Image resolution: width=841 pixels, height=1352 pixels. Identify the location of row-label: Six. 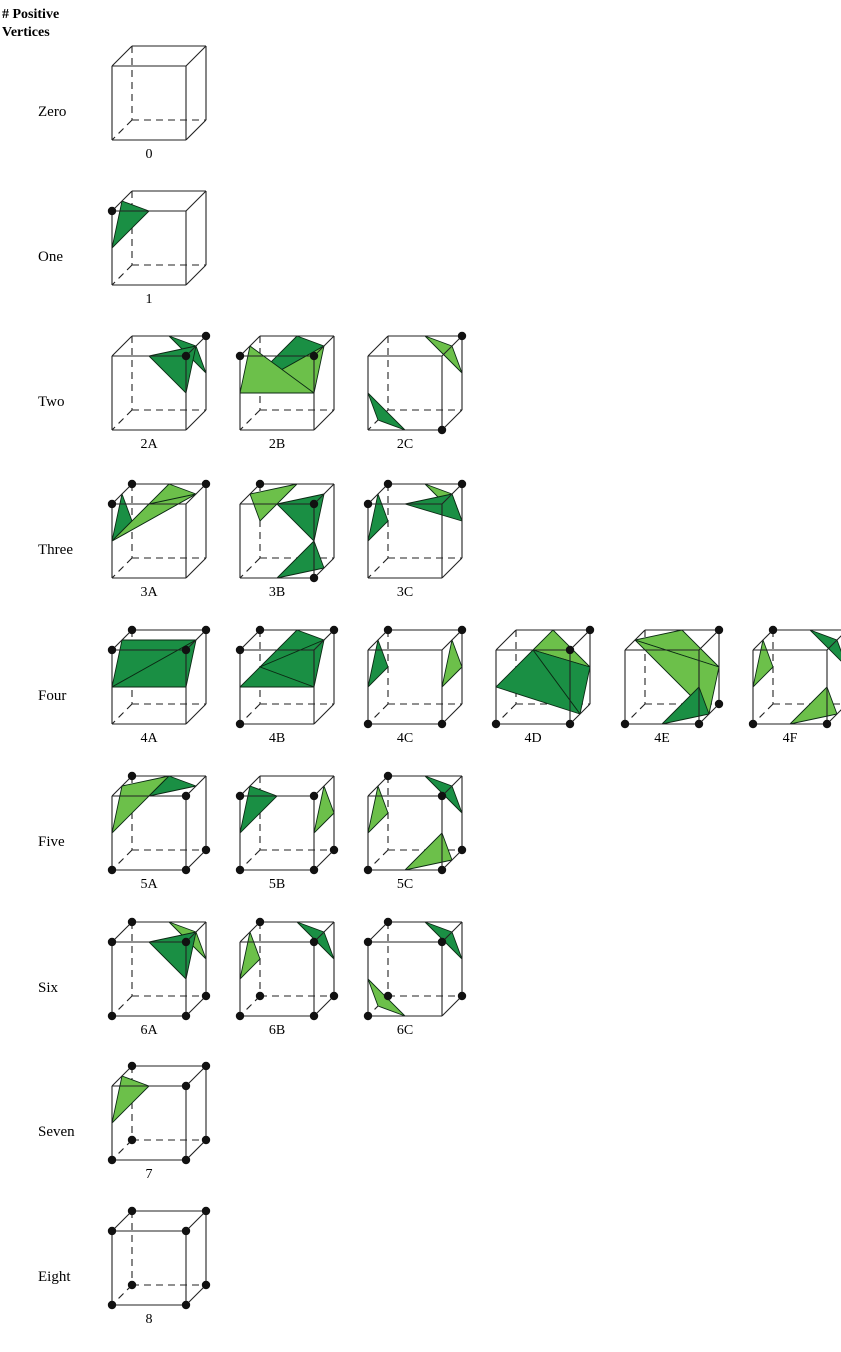
(48, 988).